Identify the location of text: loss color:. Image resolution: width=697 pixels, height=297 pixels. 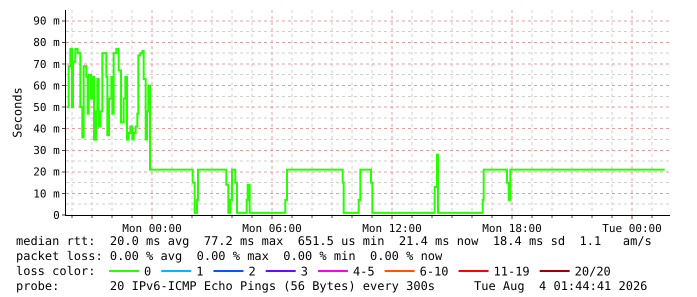
(56, 271).